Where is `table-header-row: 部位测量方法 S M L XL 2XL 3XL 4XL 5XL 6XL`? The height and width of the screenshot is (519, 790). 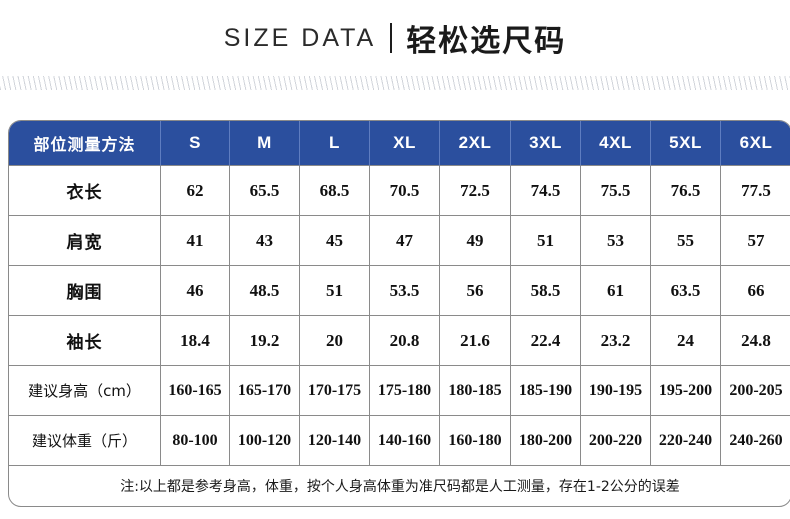
table-header-row: 部位测量方法 S M L XL 2XL 3XL 4XL 5XL 6XL is located at coordinates (399, 143).